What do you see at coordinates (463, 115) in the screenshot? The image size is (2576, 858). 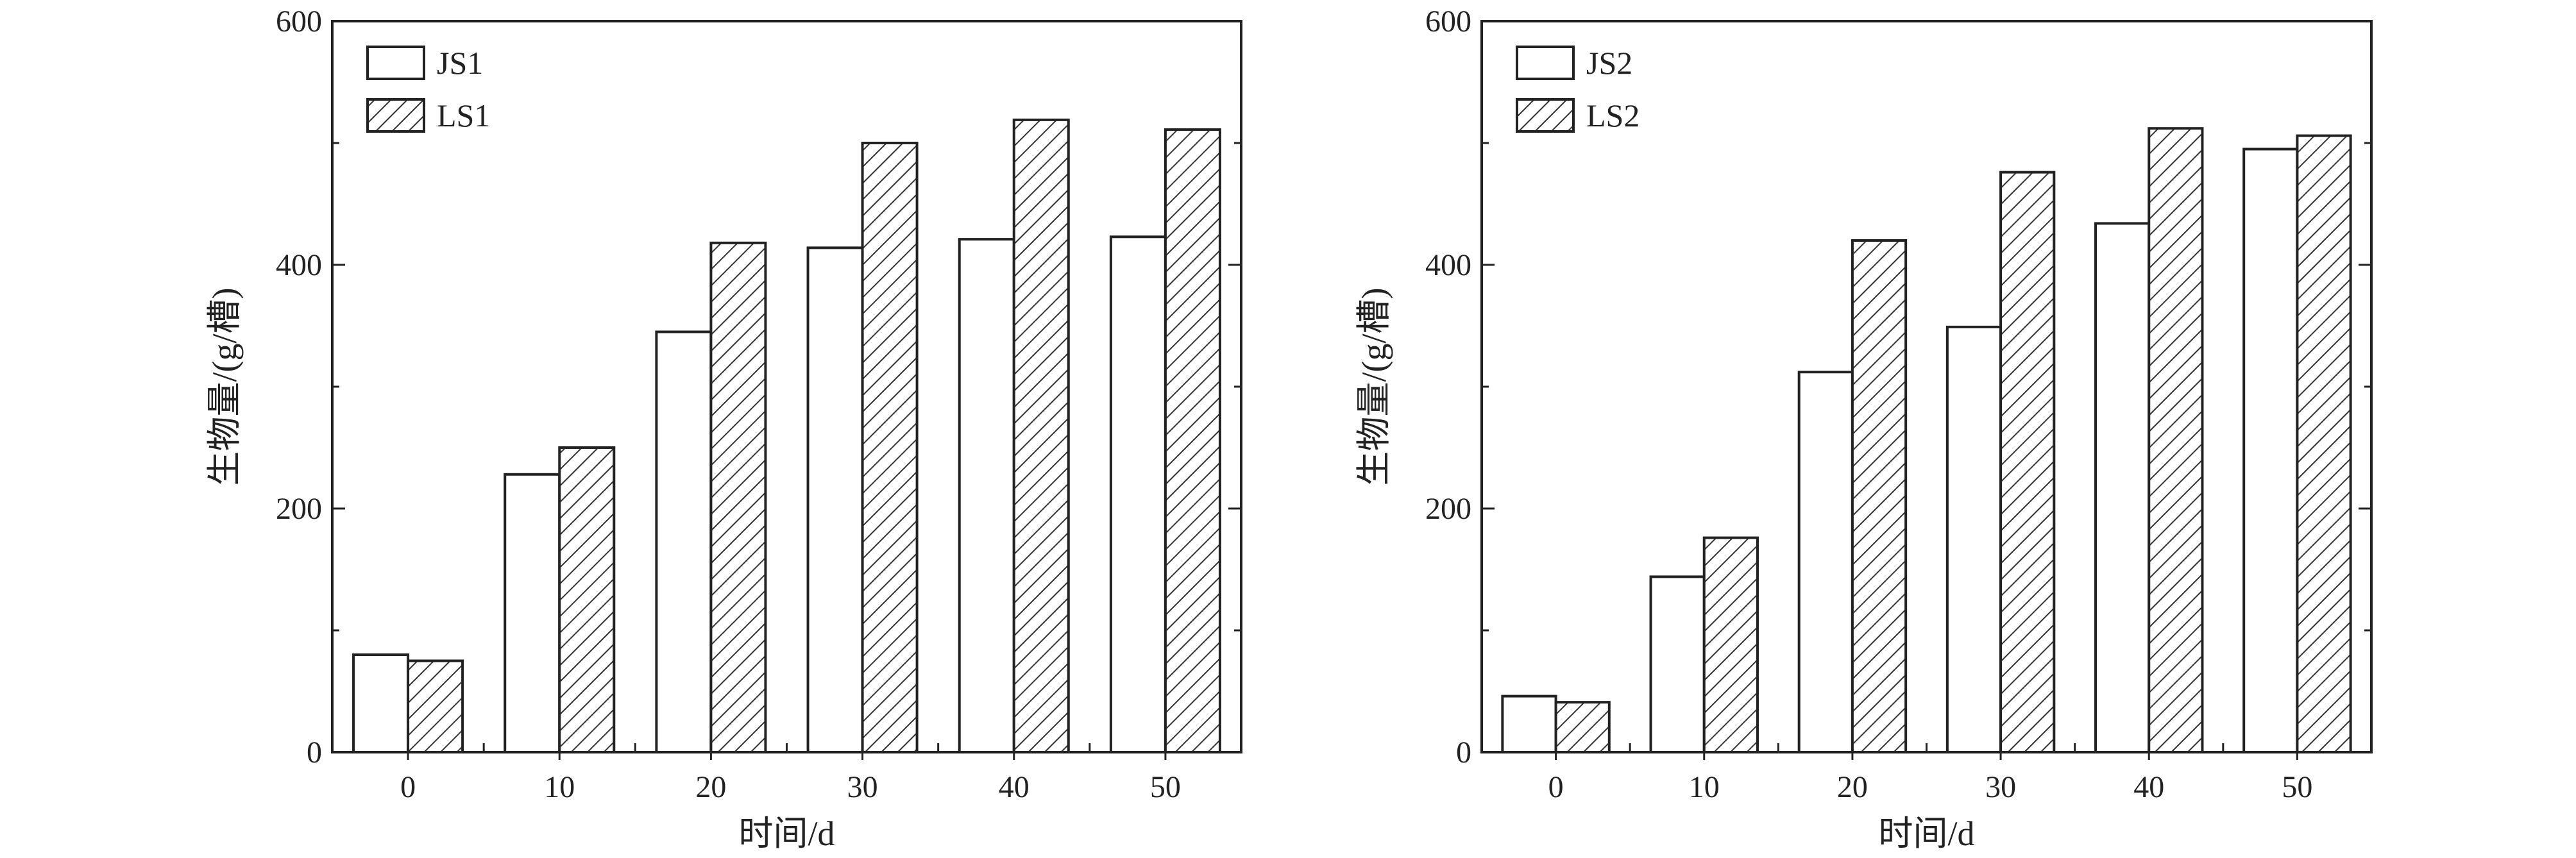 I see `legend-label-ls1: LS1` at bounding box center [463, 115].